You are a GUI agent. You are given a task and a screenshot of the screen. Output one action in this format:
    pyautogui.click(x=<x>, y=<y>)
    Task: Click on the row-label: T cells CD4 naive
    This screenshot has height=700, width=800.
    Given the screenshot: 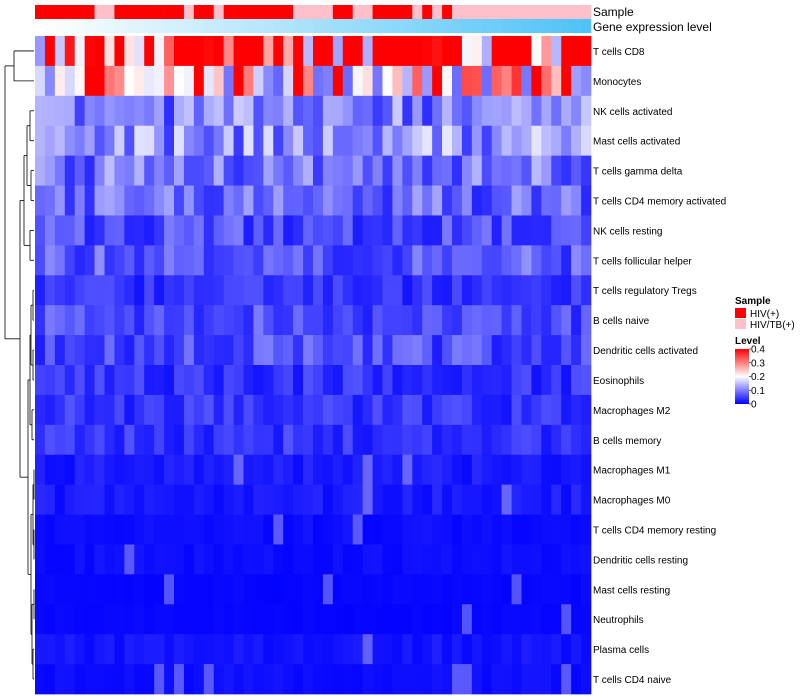 What is the action you would take?
    pyautogui.click(x=632, y=680)
    